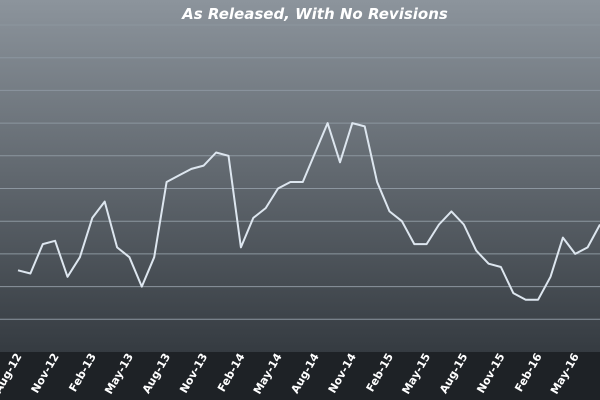 This screenshot has height=400, width=600. Describe the element at coordinates (314, 14) in the screenshot. I see `chart-subtitle: As Released, With No Revisions` at that location.